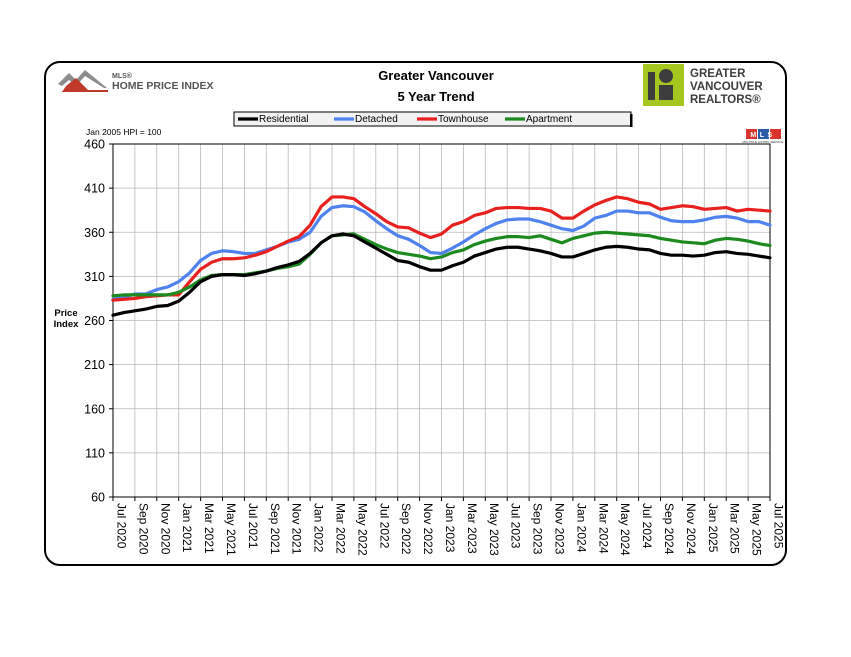 This screenshot has height=657, width=851. What do you see at coordinates (463, 119) in the screenshot?
I see `legend-label-townhouse: Townhouse` at bounding box center [463, 119].